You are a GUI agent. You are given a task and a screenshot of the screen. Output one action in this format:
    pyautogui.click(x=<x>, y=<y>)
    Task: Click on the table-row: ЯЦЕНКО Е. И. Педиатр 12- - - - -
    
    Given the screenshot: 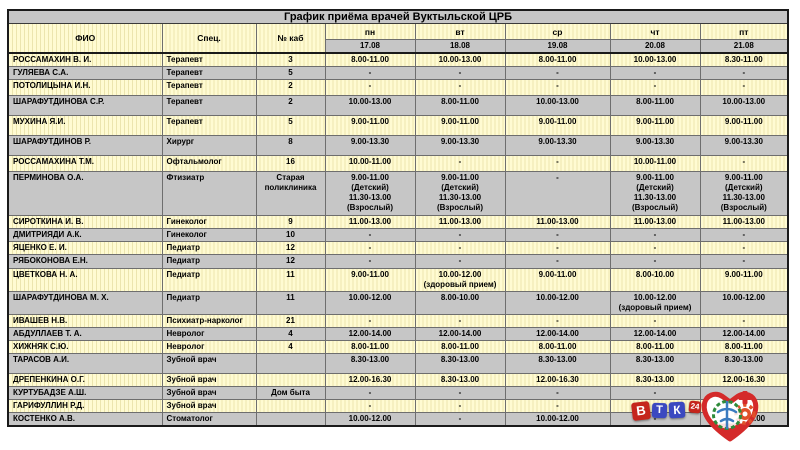 What is the action you would take?
    pyautogui.click(x=398, y=248)
    